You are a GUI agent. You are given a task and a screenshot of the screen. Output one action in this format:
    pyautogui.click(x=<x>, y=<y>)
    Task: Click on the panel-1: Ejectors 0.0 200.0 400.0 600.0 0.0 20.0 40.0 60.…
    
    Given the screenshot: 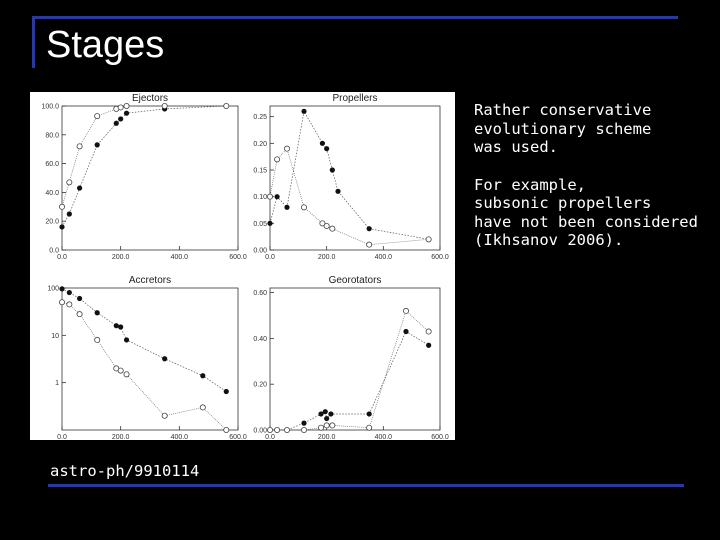 What is the action you would take?
    pyautogui.click(x=143, y=177)
    